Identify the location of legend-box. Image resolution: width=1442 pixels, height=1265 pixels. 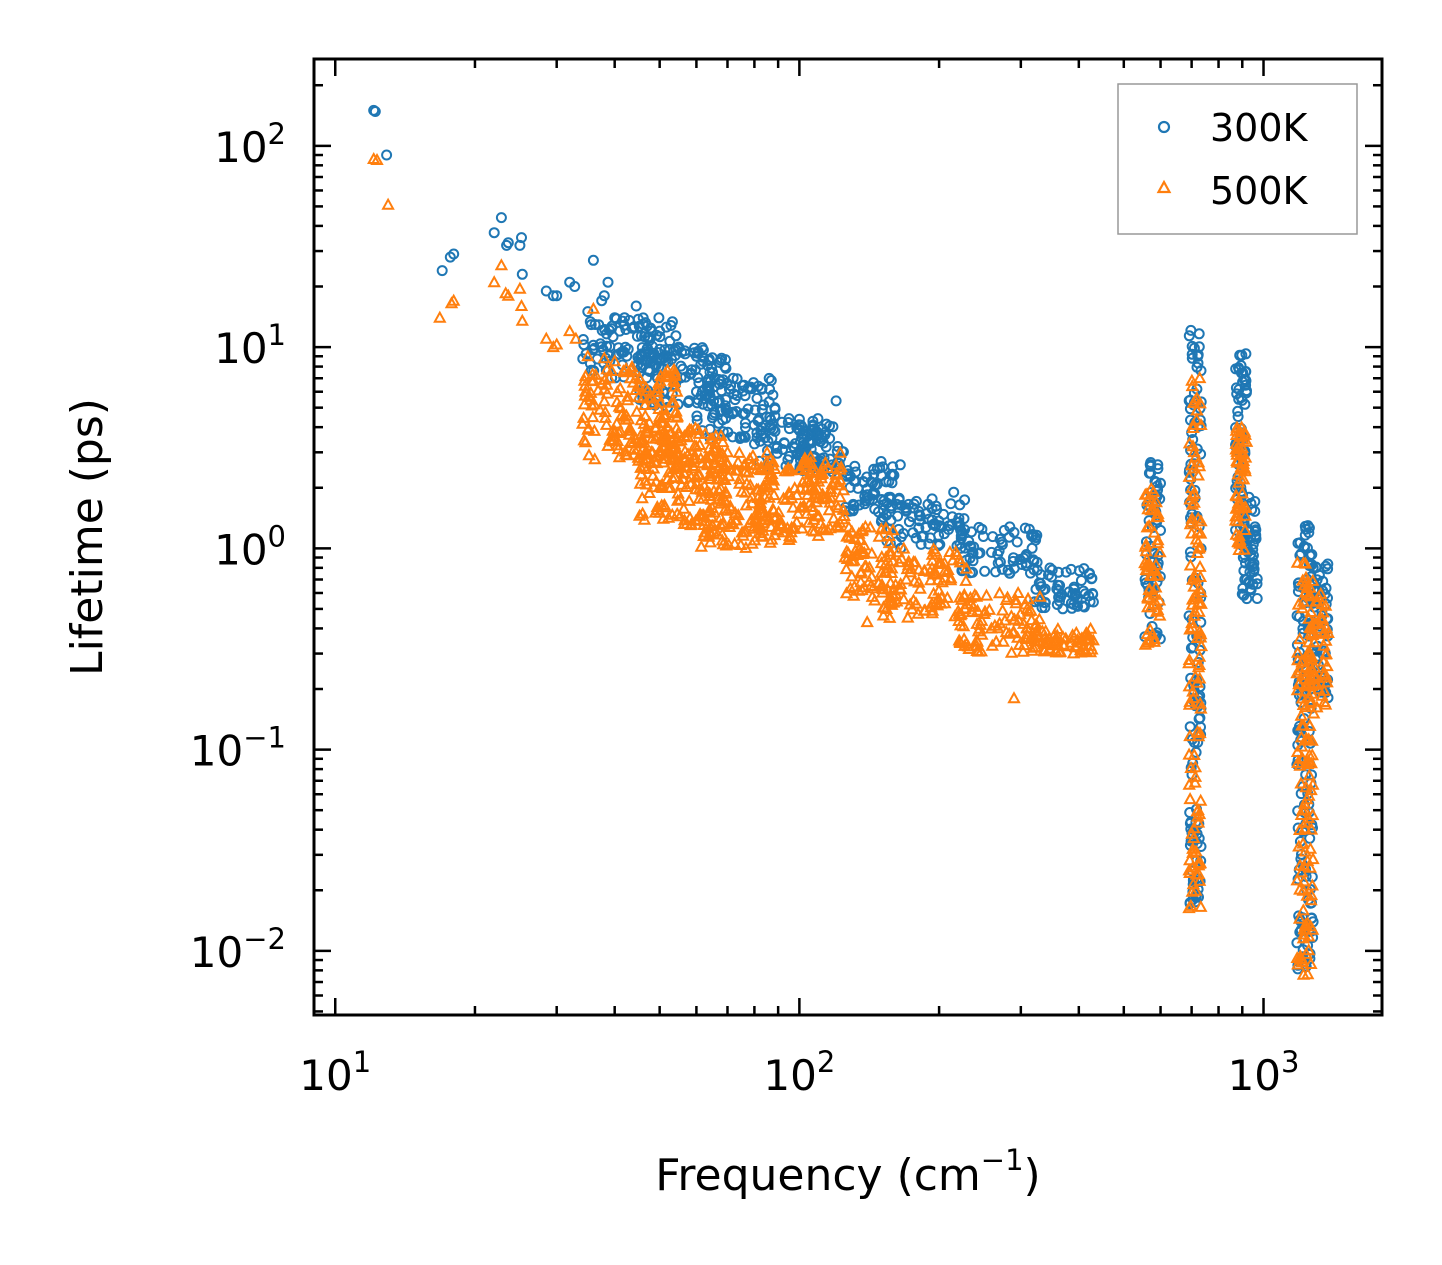
(1237, 159).